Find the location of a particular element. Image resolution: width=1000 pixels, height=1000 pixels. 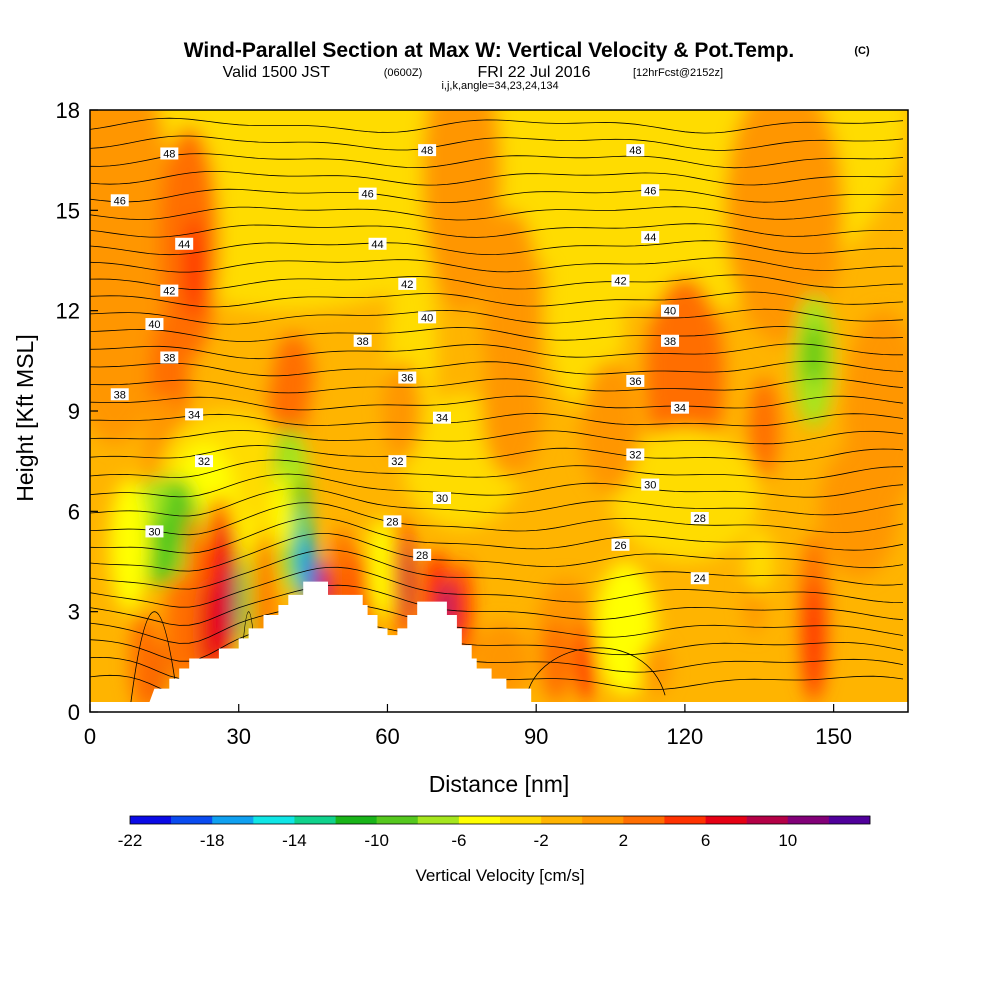

colorbar: -22 -18 -14 -10 -6 -2 2 6 10 is located at coordinates (494, 832).